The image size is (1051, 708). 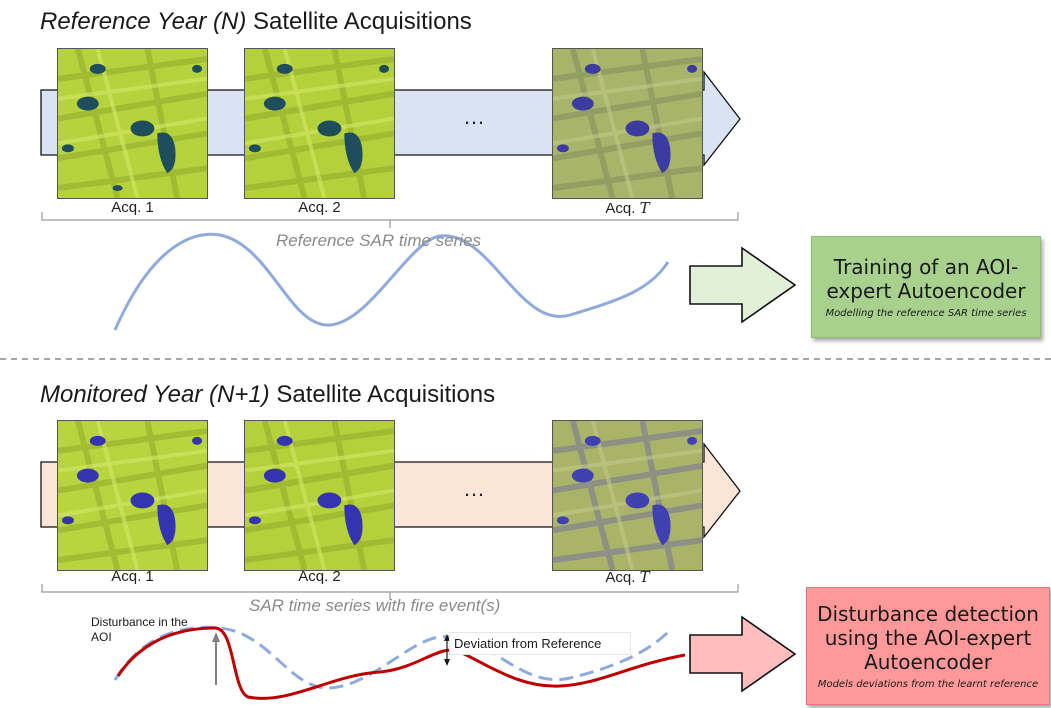 I want to click on monitored-acquisition-2-image, so click(x=319, y=495).